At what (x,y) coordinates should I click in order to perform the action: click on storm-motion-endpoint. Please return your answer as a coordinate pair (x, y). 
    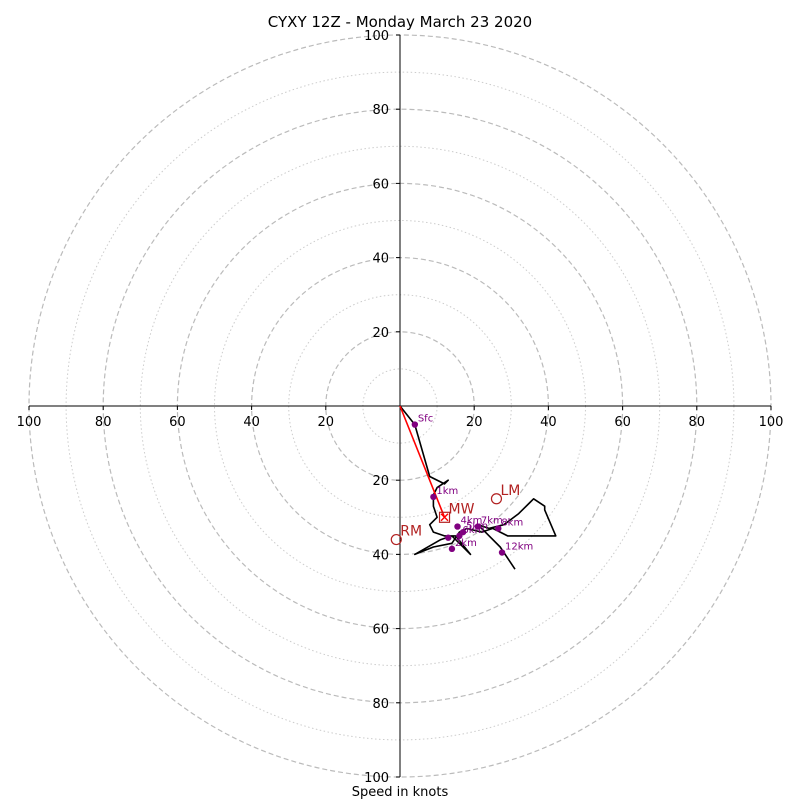
    Looking at the image, I should click on (444, 517).